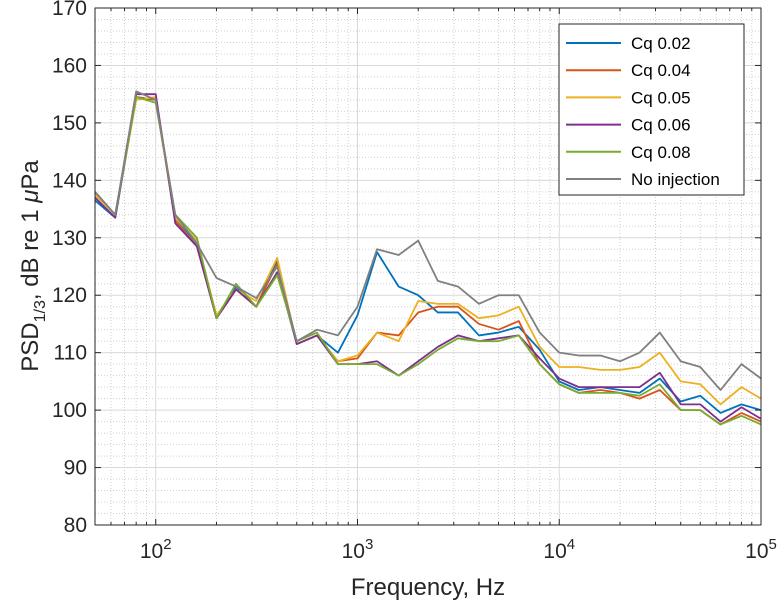  What do you see at coordinates (69, 10) in the screenshot?
I see `y-tick-label: 170` at bounding box center [69, 10].